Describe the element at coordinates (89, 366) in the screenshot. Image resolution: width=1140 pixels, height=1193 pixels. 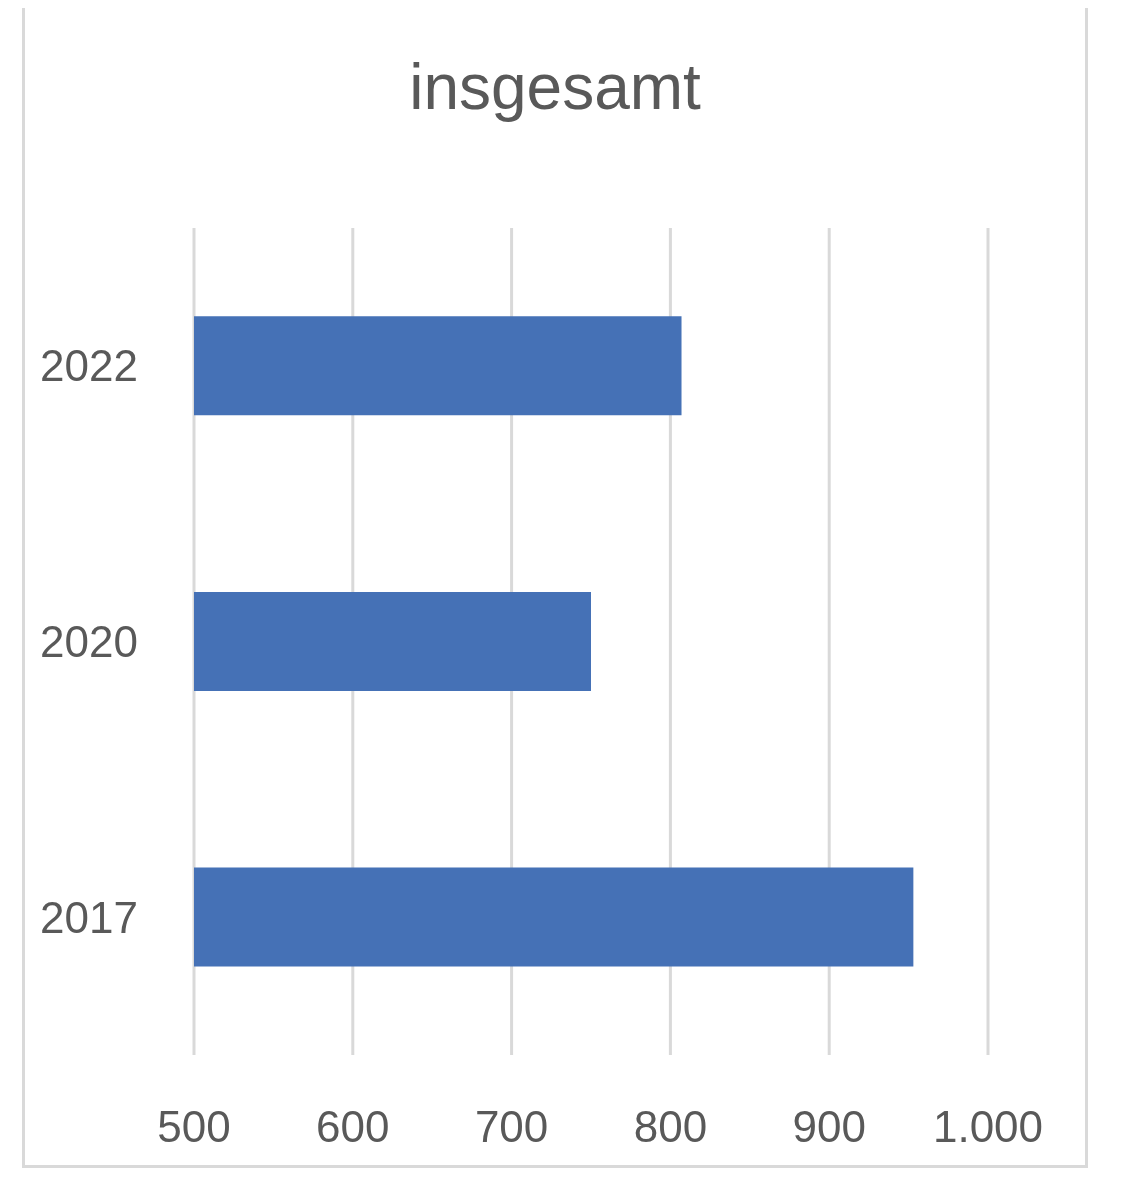
I see `y-tick-label: 2022` at that location.